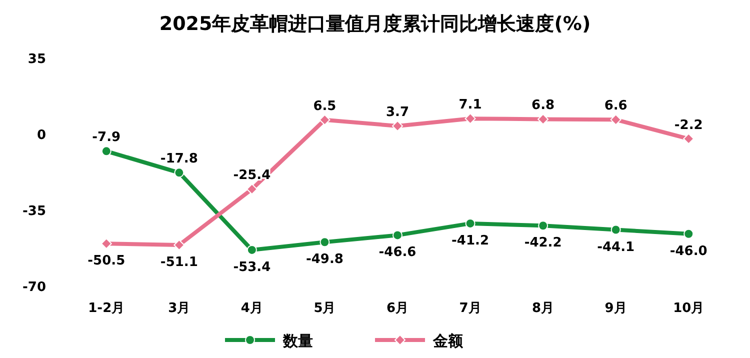 Image resolution: width=750 pixels, height=358 pixels. What do you see at coordinates (179, 308) in the screenshot?
I see `x-tick-label: 3月` at bounding box center [179, 308].